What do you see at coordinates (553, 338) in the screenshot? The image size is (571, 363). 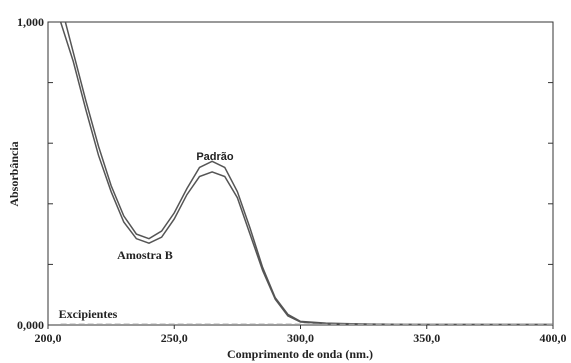 I see `x-tick-label: 400,0` at bounding box center [553, 338].